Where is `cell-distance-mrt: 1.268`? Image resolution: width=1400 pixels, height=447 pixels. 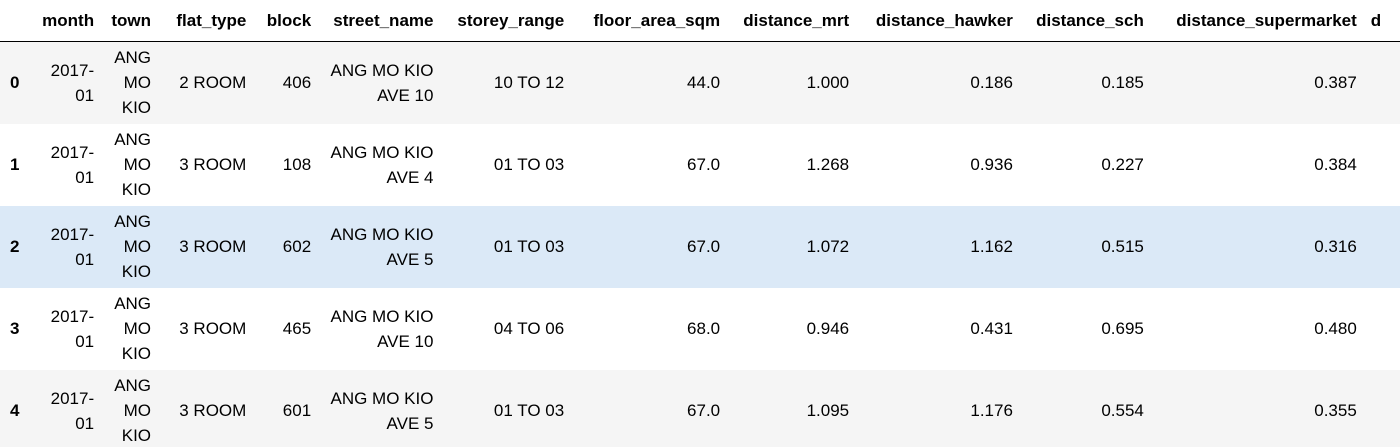 cell-distance-mrt: 1.268 is located at coordinates (828, 164).